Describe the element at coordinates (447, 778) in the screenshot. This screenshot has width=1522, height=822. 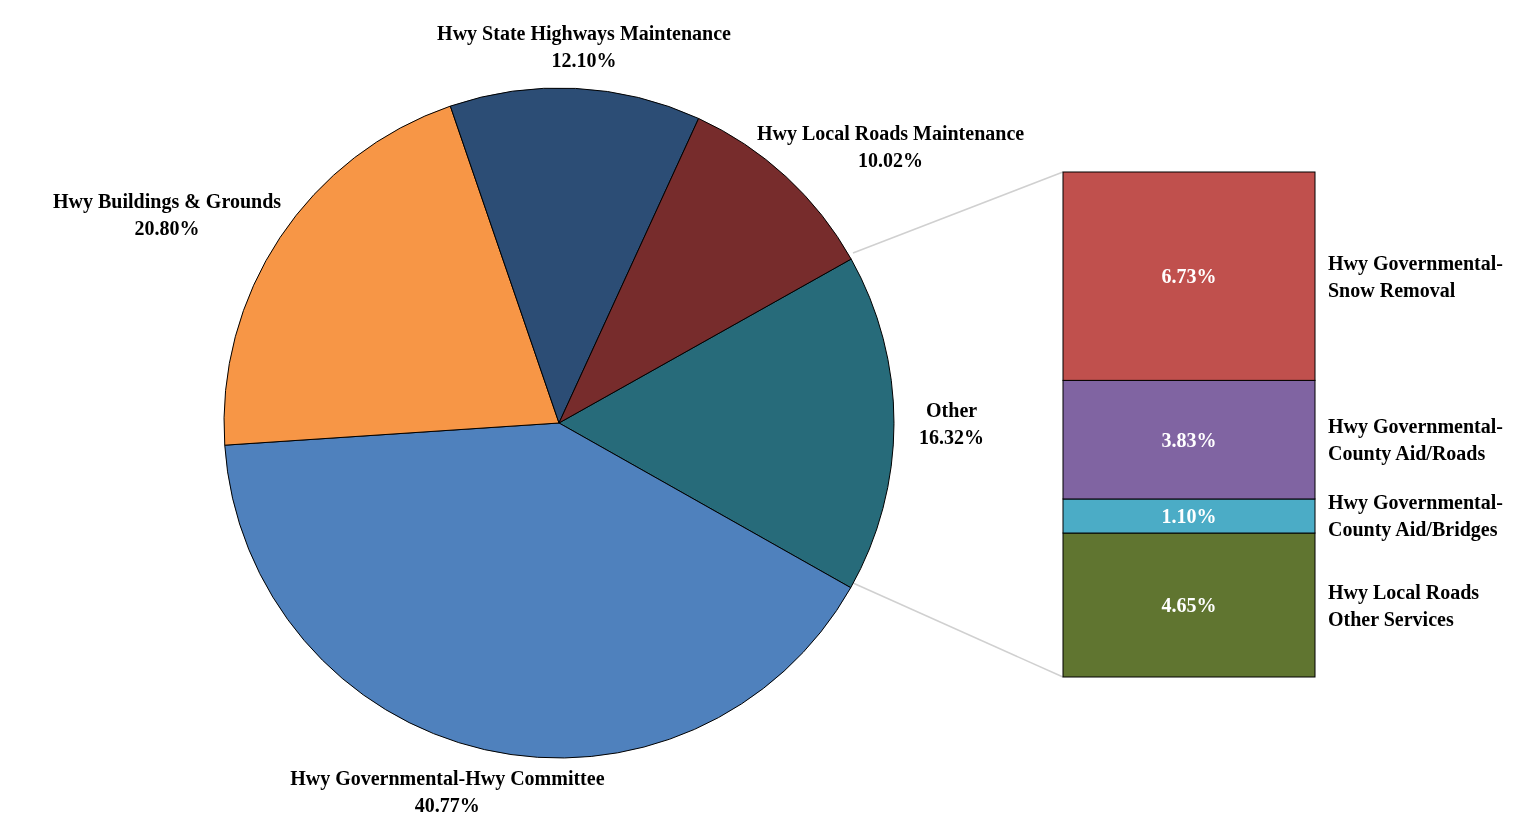
I see `slice-label: Hwy Governmental-Hwy Committee` at that location.